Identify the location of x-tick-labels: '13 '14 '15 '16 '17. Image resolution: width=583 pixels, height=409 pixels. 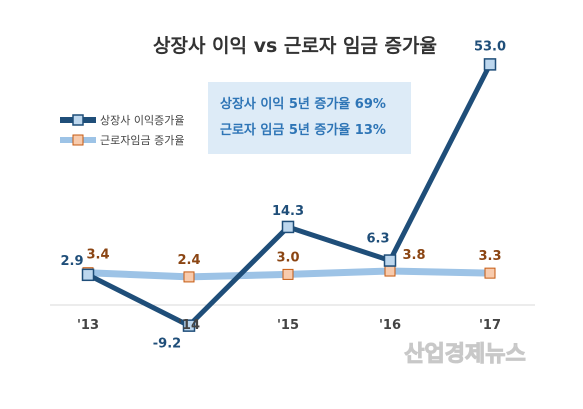
(289, 325).